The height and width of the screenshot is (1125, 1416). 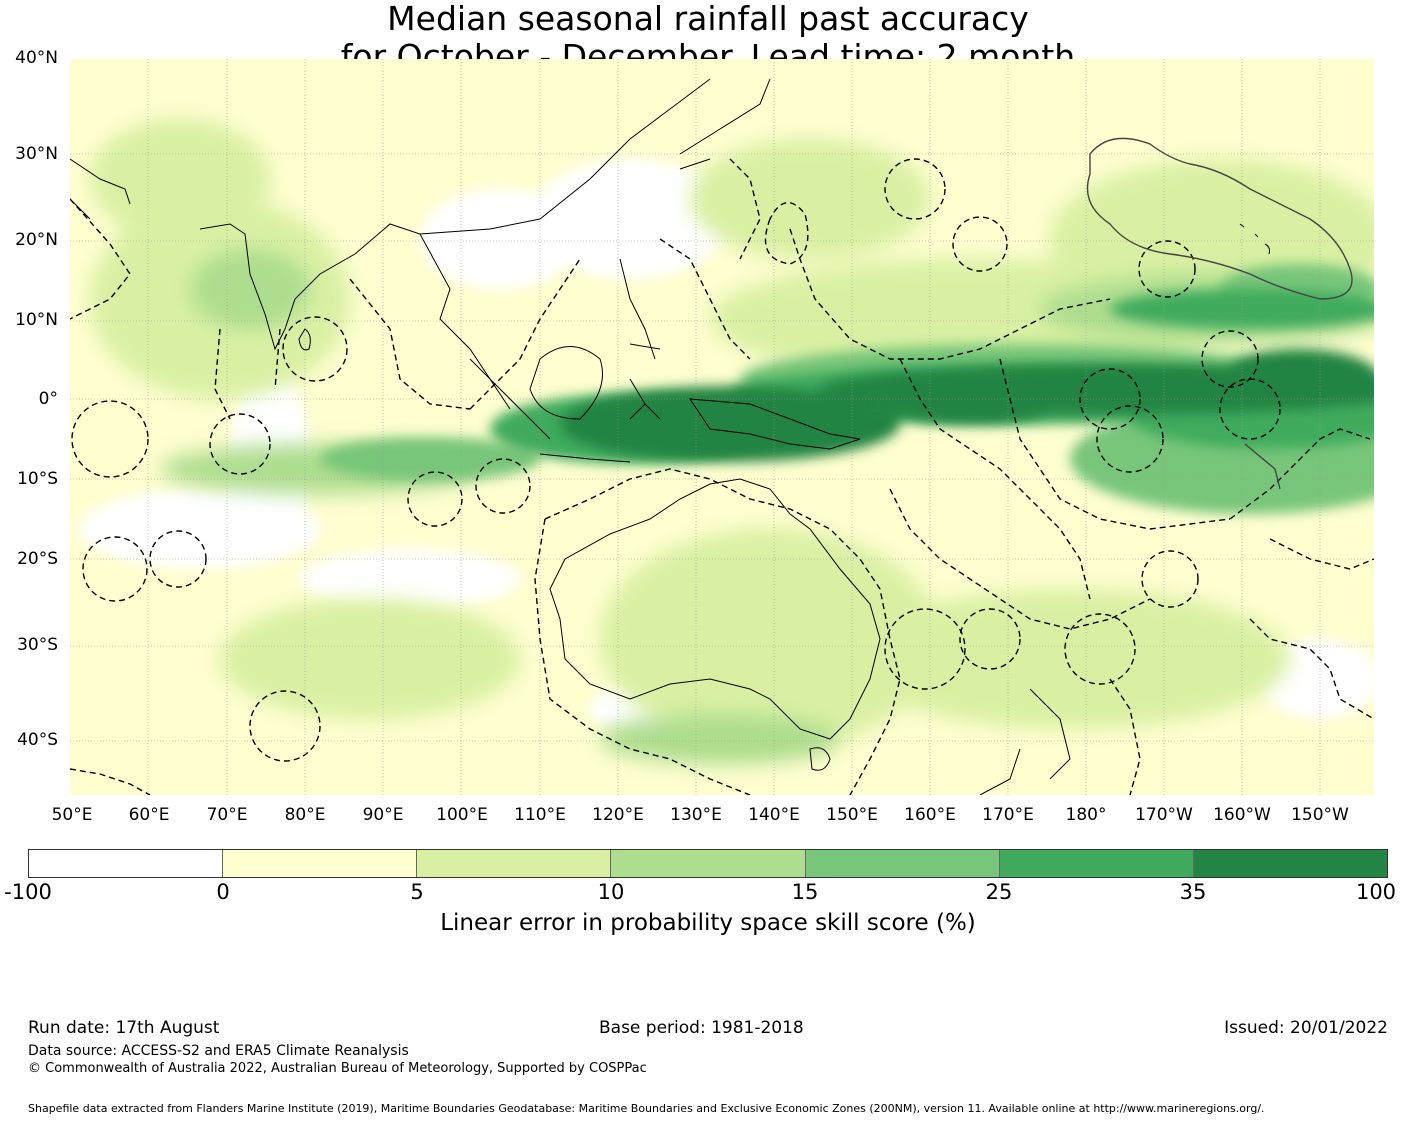 What do you see at coordinates (124, 1028) in the screenshot?
I see `run-date: Run date: 17th August` at bounding box center [124, 1028].